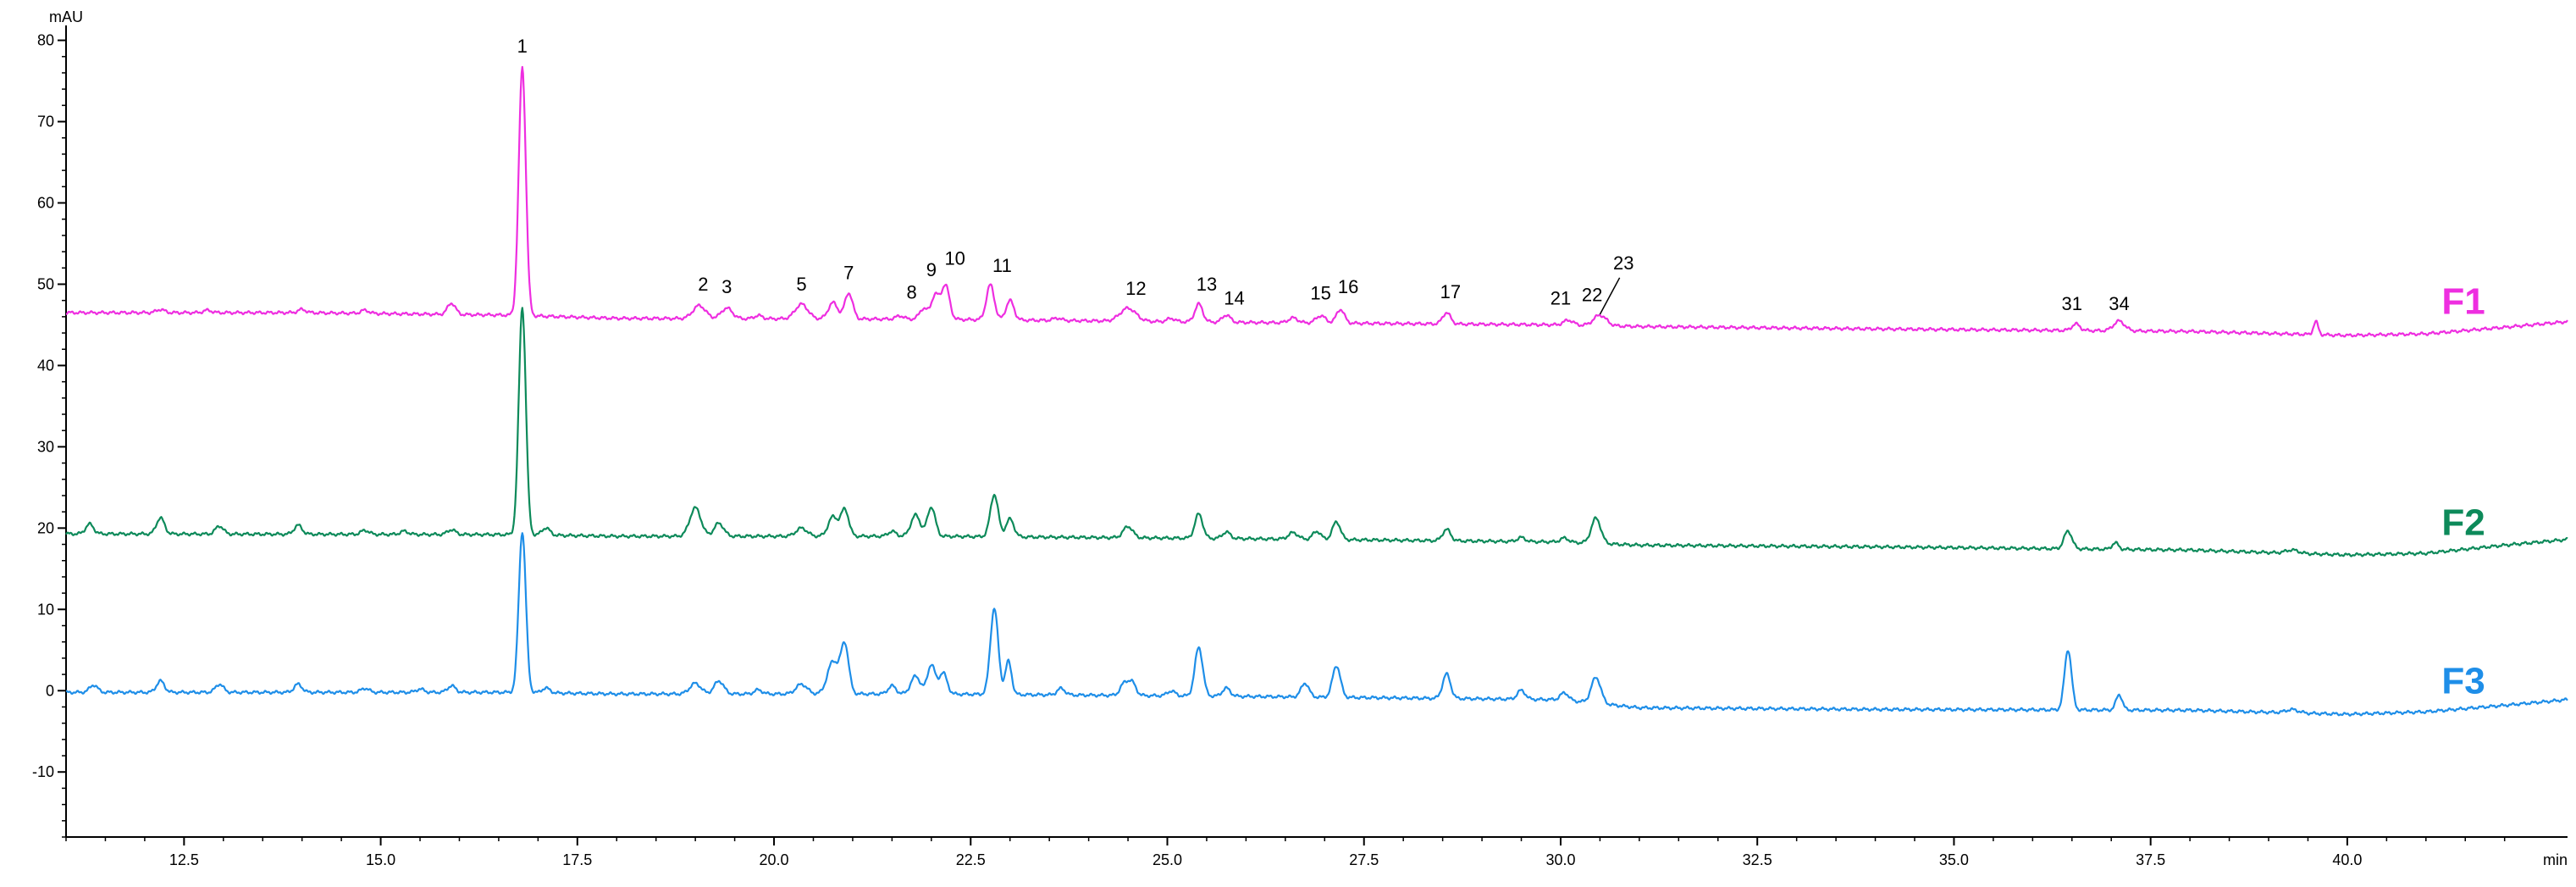  I want to click on peak-label: 22, so click(1592, 296).